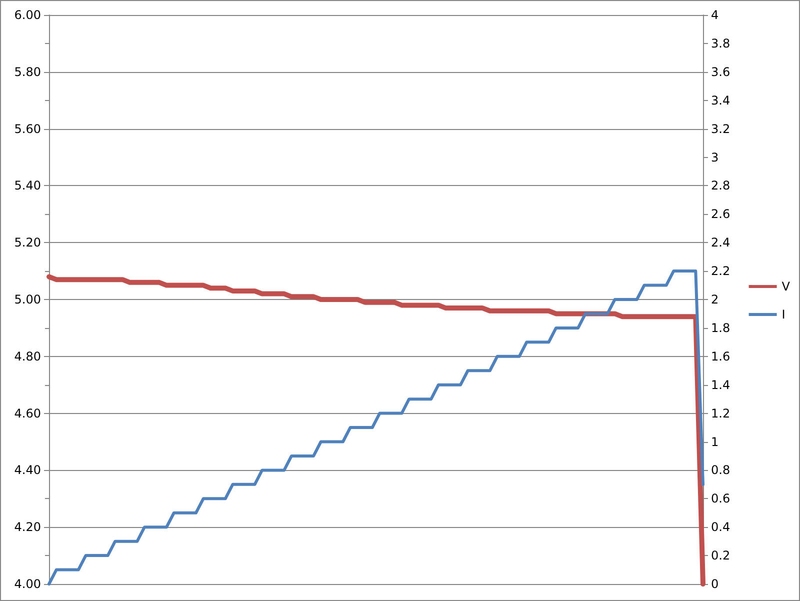 This screenshot has width=800, height=601. I want to click on y2-tick-label: 0.4, so click(720, 527).